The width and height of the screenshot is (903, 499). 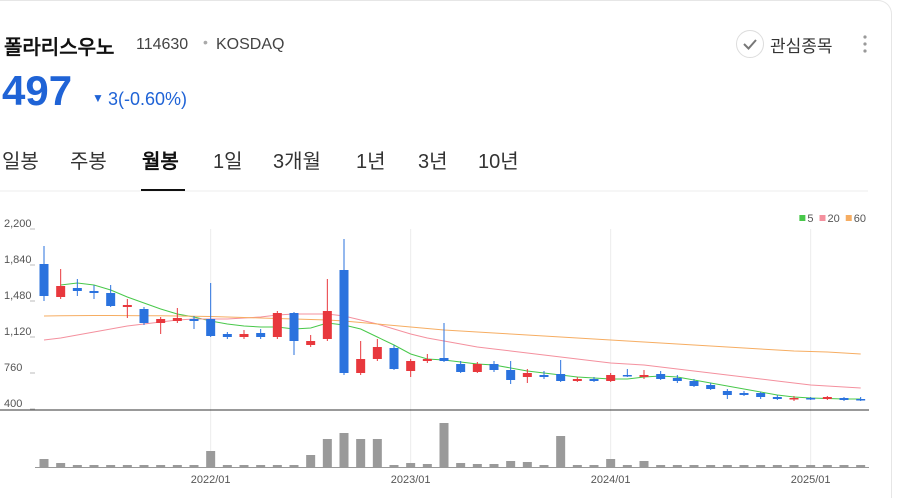 What do you see at coordinates (611, 480) in the screenshot?
I see `x-tick-label: 2024/01` at bounding box center [611, 480].